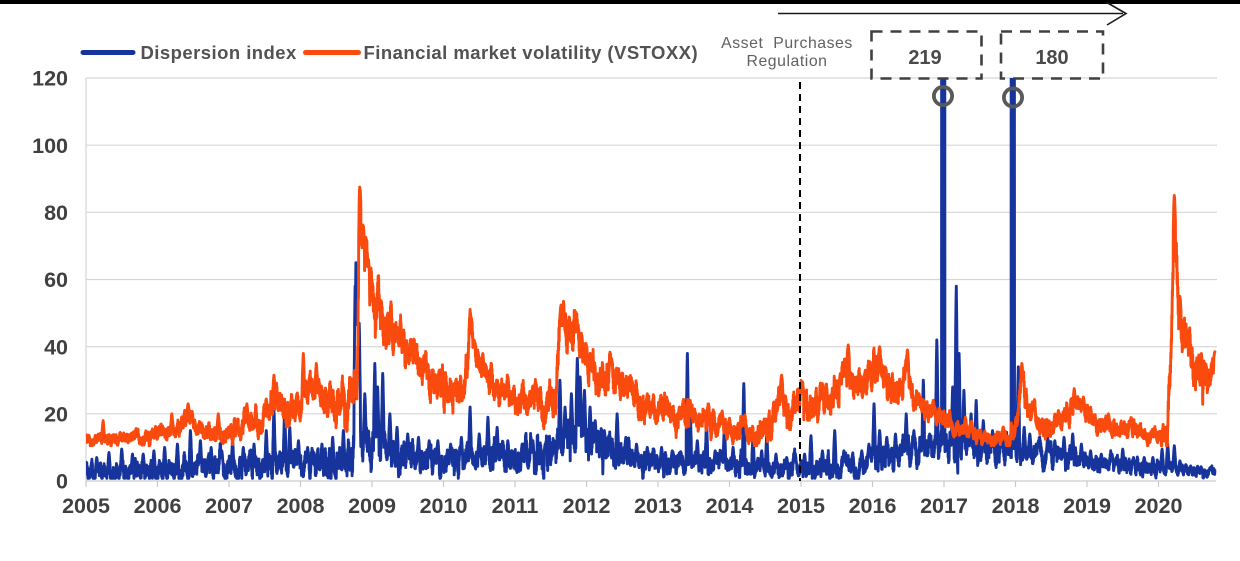 The height and width of the screenshot is (561, 1240). Describe the element at coordinates (587, 506) in the screenshot. I see `svg-text: 2012` at that location.